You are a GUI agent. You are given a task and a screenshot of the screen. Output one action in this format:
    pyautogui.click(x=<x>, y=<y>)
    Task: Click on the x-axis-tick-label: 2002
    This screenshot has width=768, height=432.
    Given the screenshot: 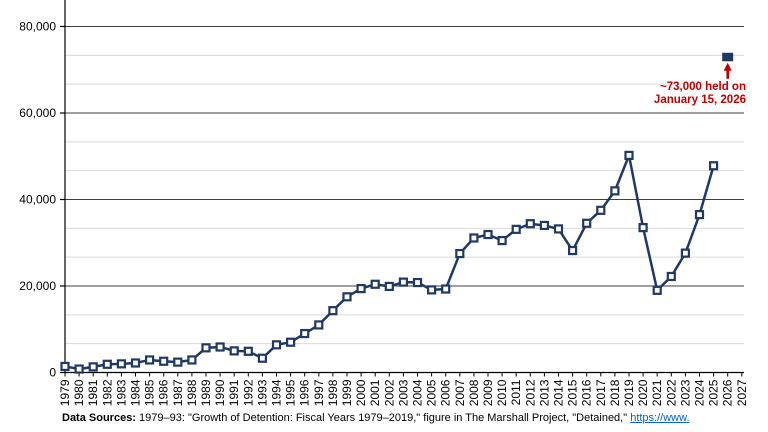 What is the action you would take?
    pyautogui.click(x=389, y=392)
    